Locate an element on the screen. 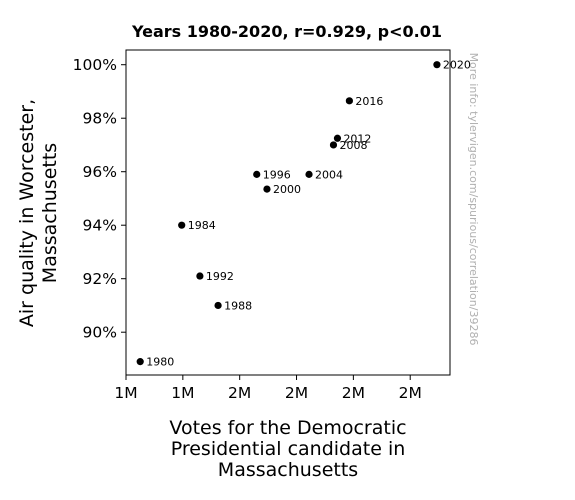 The height and width of the screenshot is (500, 575). x-axis-label-line: Votes for the Democratic is located at coordinates (287, 428).